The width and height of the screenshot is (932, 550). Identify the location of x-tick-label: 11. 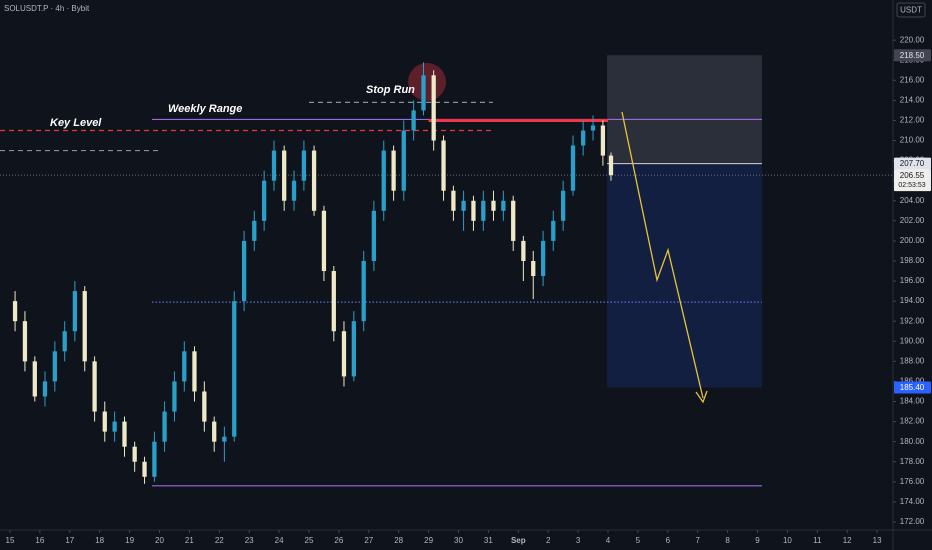
(817, 540).